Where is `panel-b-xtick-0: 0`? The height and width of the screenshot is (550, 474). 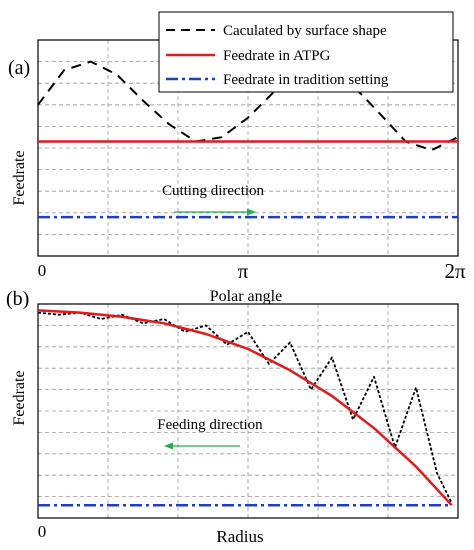
panel-b-xtick-0: 0 is located at coordinates (42, 531).